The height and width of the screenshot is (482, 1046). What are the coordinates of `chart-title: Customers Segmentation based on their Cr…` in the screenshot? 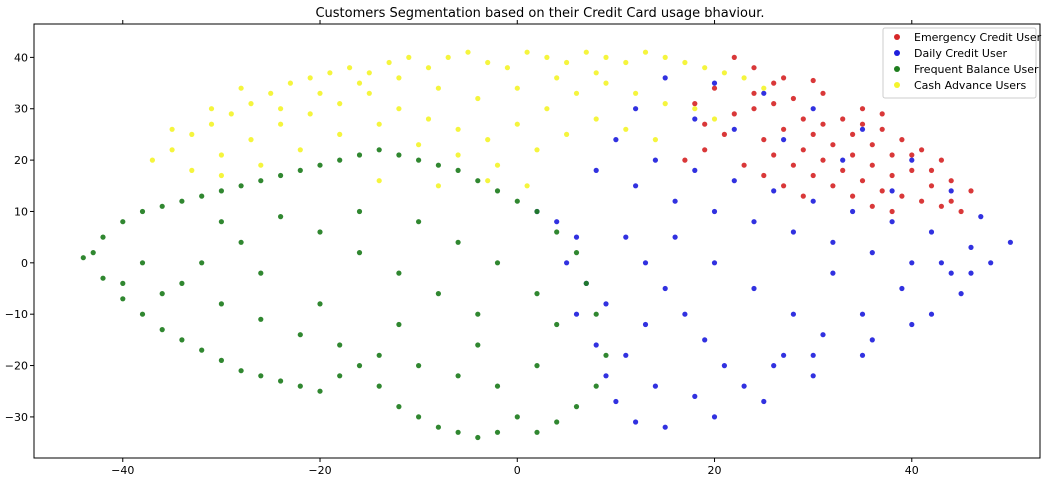 It's located at (539, 13).